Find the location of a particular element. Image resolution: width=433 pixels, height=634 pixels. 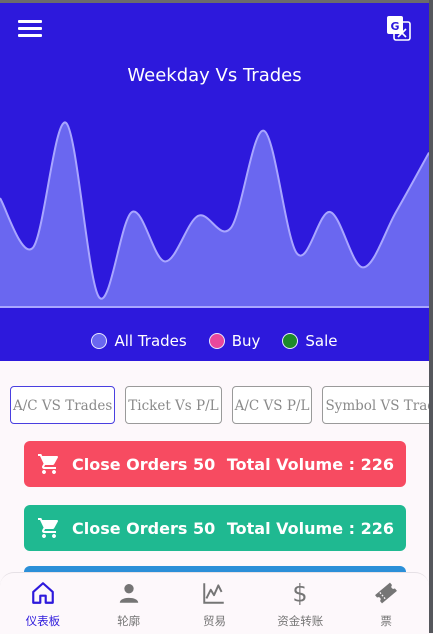

legend-label-sale: Sale is located at coordinates (321, 341).